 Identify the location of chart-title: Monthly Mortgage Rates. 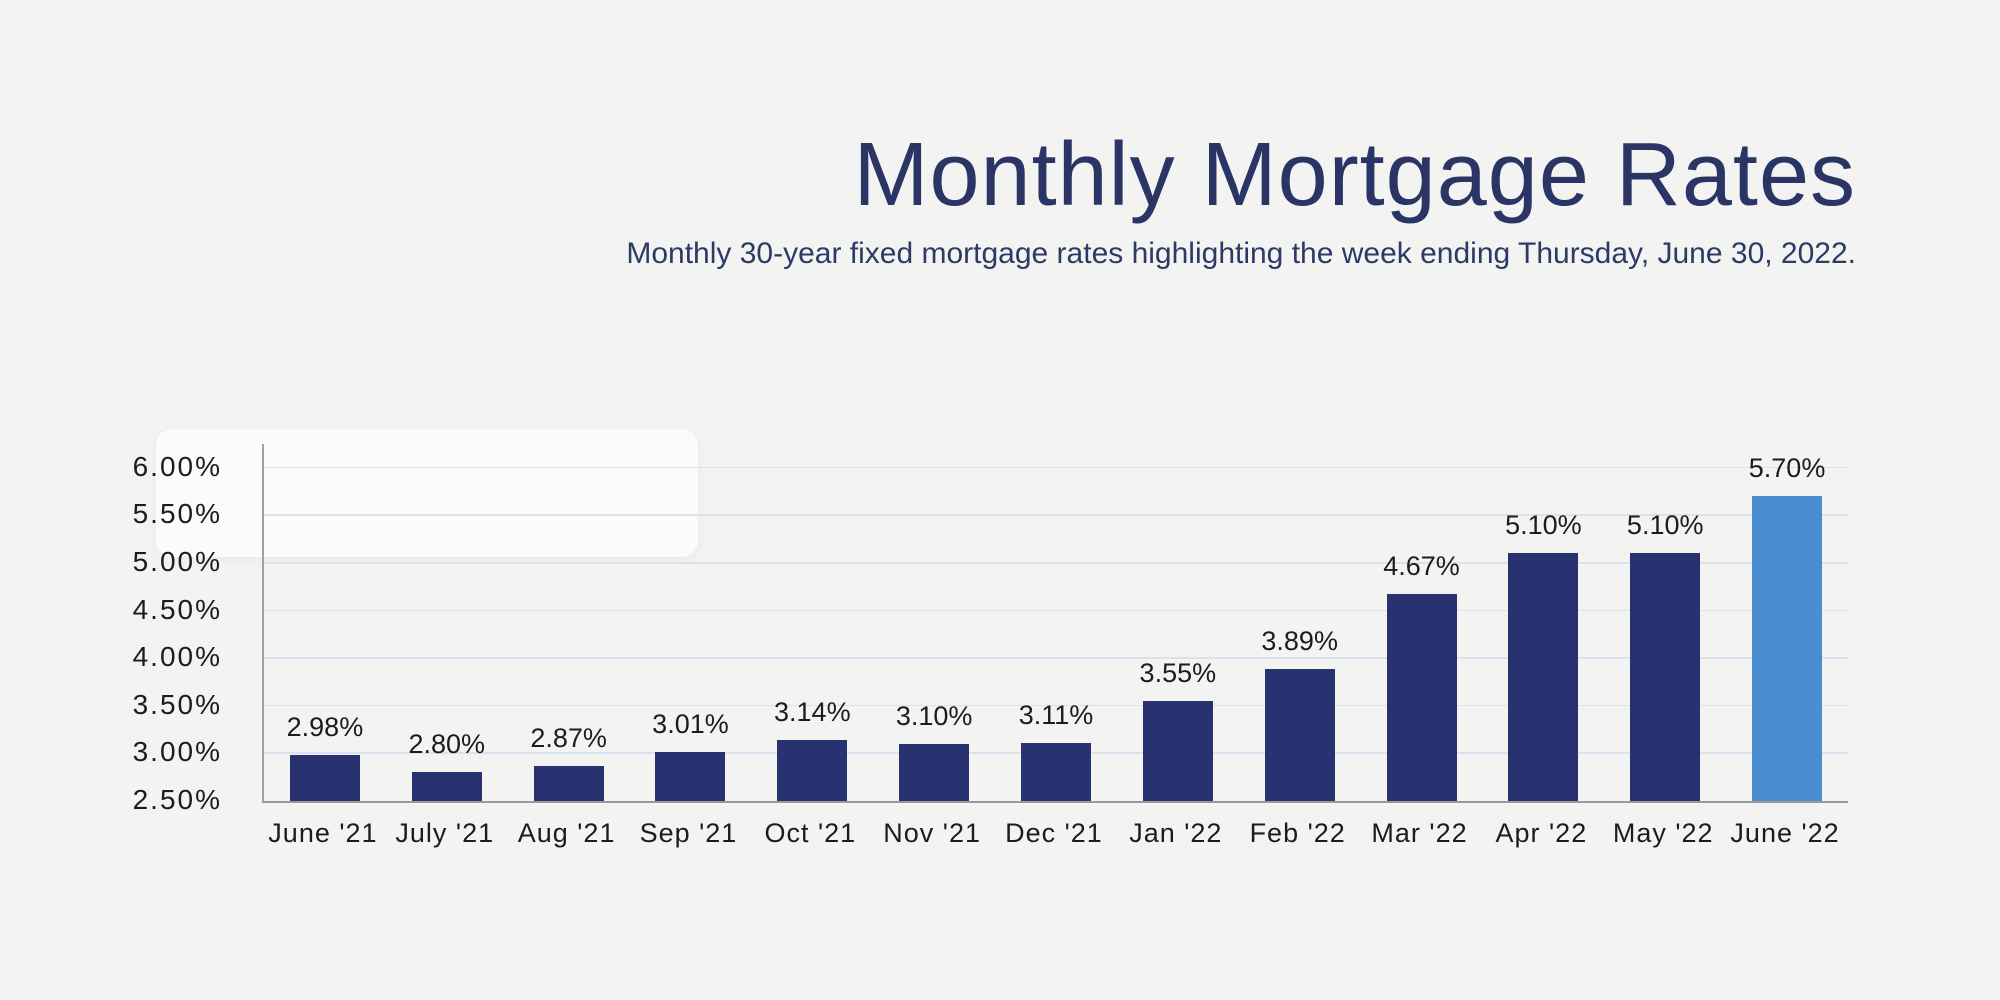
(1354, 175).